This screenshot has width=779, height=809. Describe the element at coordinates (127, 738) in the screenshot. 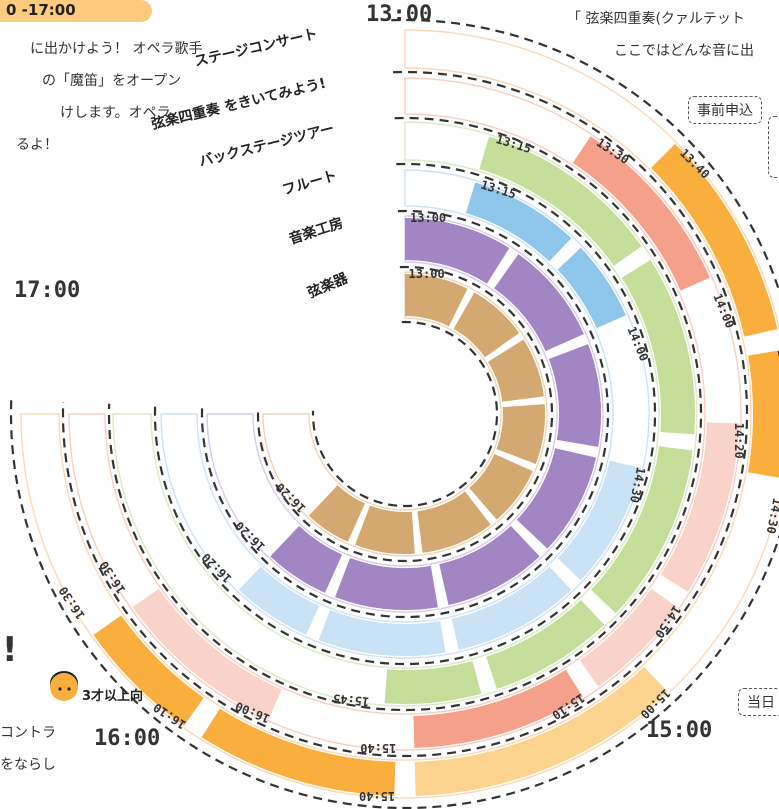

I see `clock-16: 16:00` at that location.